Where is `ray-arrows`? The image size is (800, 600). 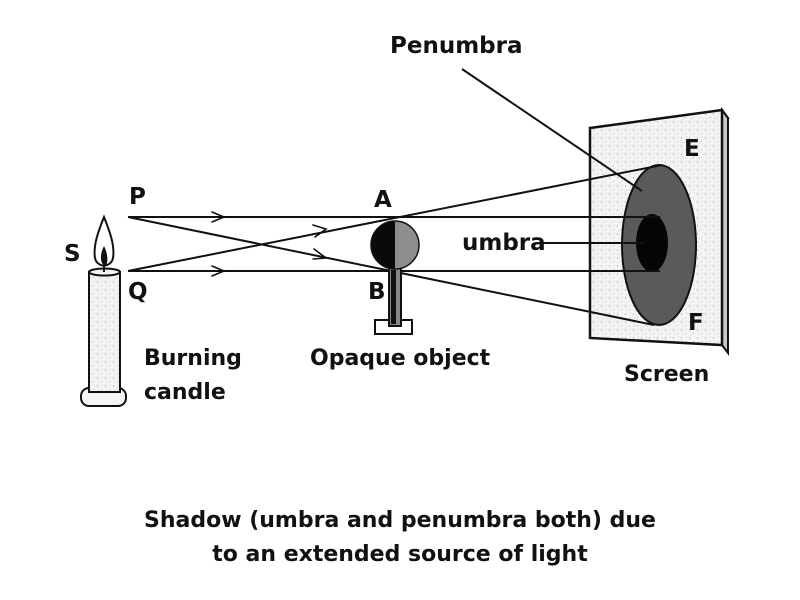
ray-arrows is located at coordinates (270, 244).